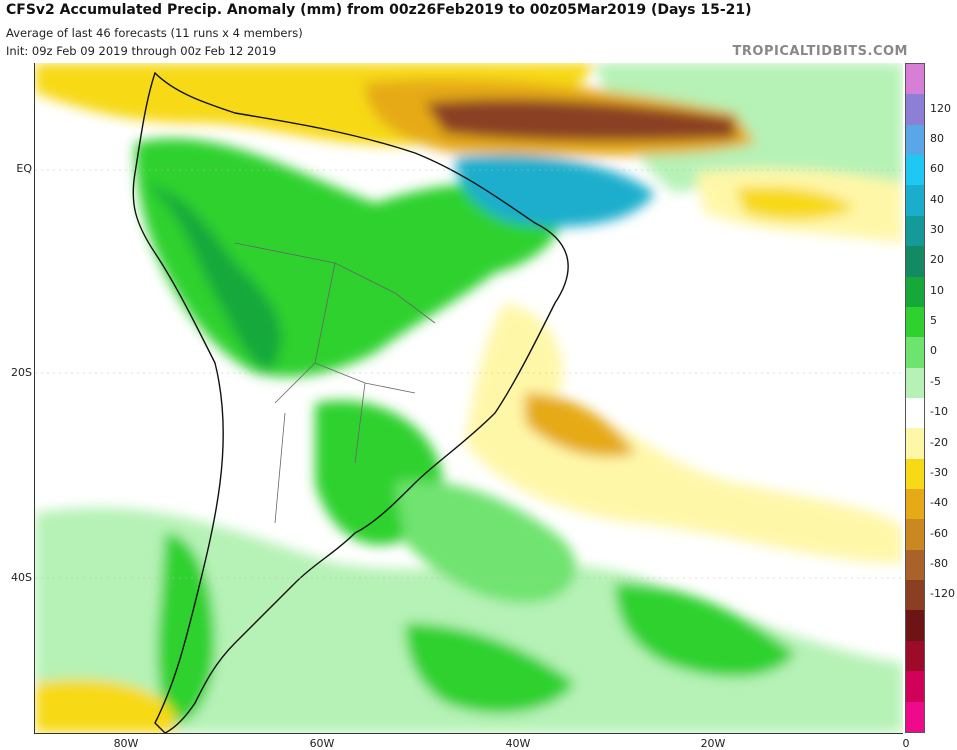 This screenshot has height=750, width=957. What do you see at coordinates (939, 412) in the screenshot?
I see `legend-label: -10` at bounding box center [939, 412].